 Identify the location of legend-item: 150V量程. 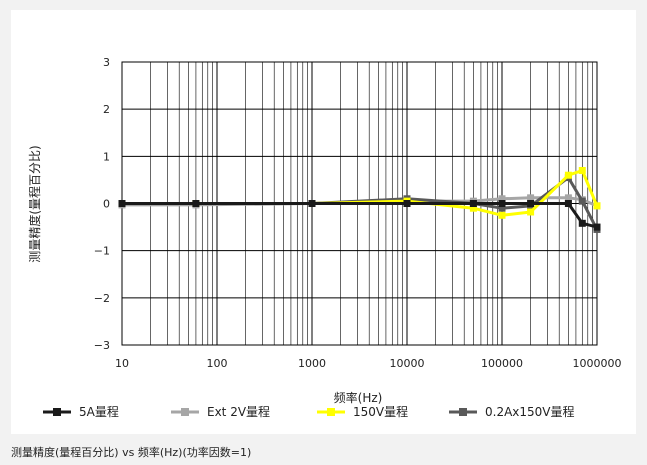
(362, 411).